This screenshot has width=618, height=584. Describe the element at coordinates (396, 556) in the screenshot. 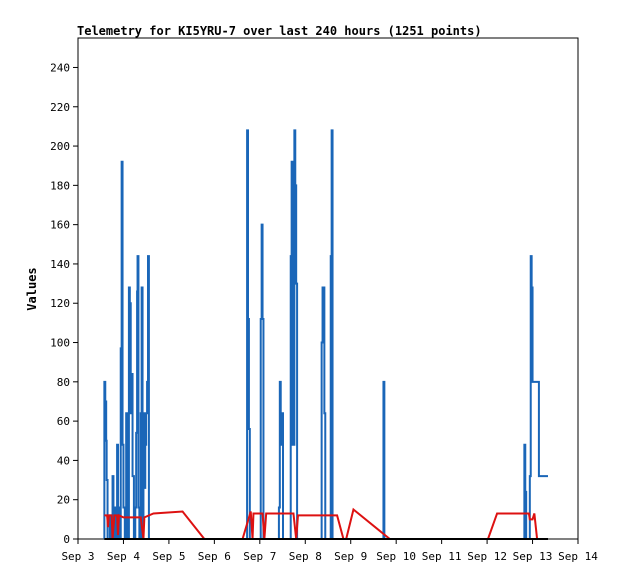

I see `x-tick-label: Sep 10` at that location.